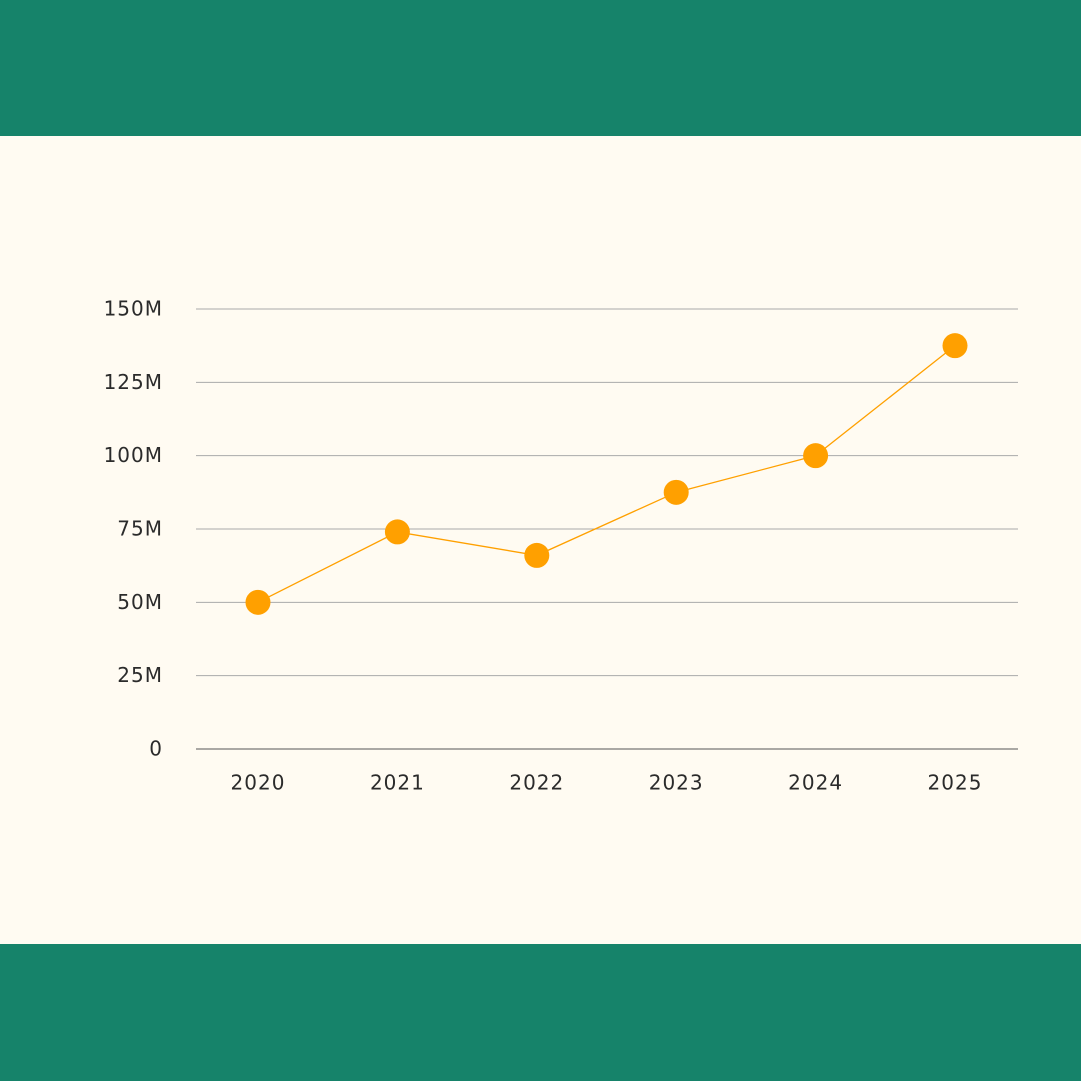 This screenshot has width=1081, height=1081. What do you see at coordinates (536, 783) in the screenshot?
I see `x-tick-label: 2022` at bounding box center [536, 783].